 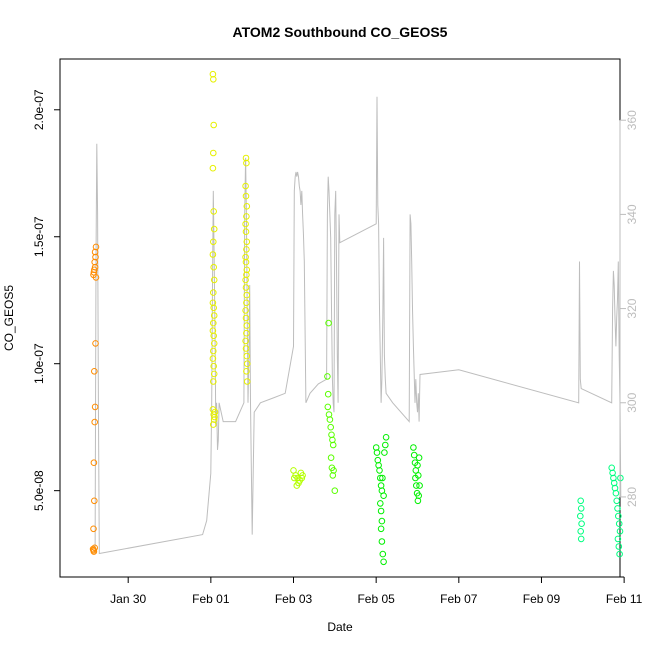 What do you see at coordinates (459, 599) in the screenshot?
I see `x-tick-label: Feb 07` at bounding box center [459, 599].